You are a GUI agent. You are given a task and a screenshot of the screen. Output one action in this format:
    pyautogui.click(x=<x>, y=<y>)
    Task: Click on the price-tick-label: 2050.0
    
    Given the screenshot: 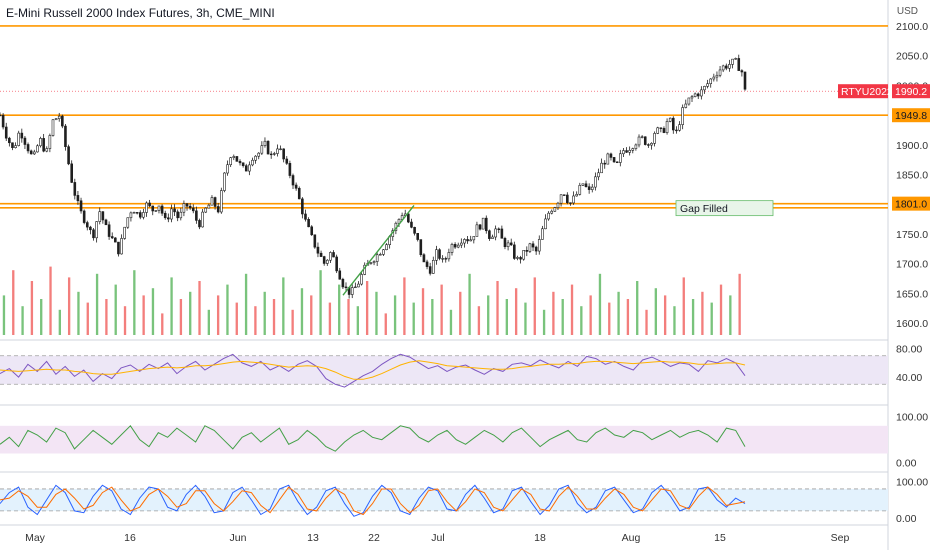 What is the action you would take?
    pyautogui.click(x=912, y=57)
    